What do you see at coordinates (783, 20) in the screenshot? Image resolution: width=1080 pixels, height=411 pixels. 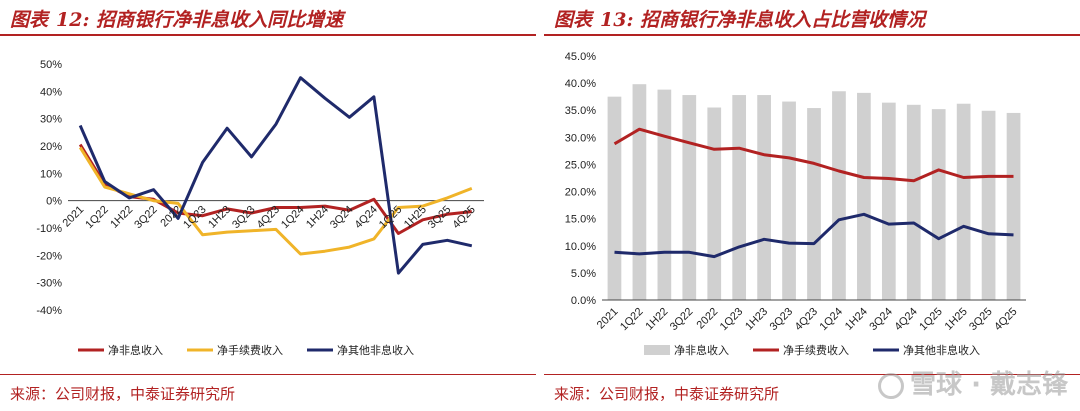 I see `figure-title: 招商银行净非息收入占比营收情况` at bounding box center [783, 20].